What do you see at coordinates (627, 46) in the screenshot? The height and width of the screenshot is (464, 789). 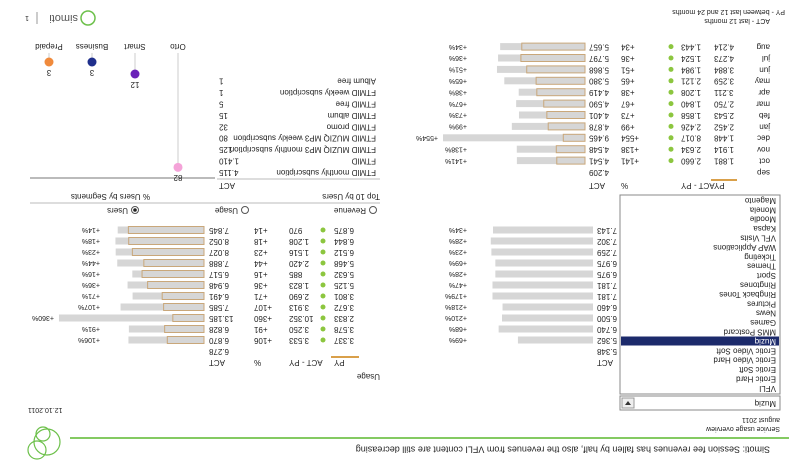 I see `cell-pct: +34` at bounding box center [627, 46].